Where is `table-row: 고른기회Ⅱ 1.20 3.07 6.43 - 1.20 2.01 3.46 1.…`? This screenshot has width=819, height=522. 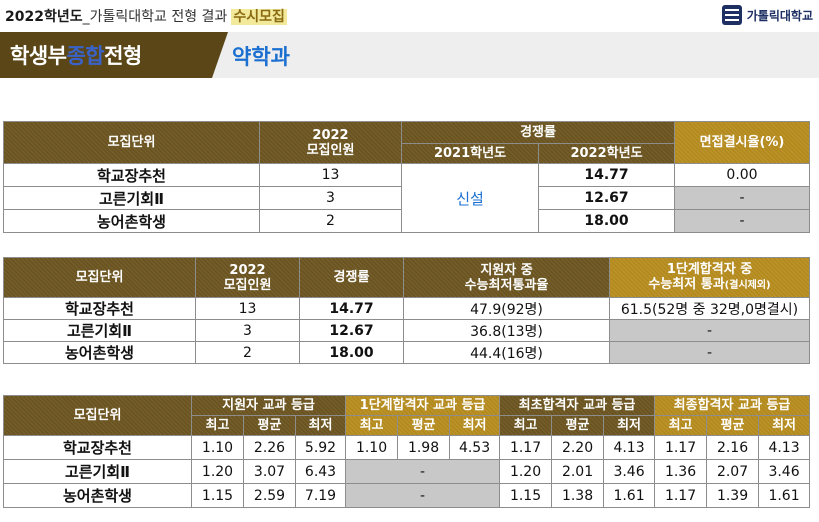
table-row: 고른기회Ⅱ 1.20 3.07 6.43 - 1.20 2.01 3.46 1.… is located at coordinates (407, 471).